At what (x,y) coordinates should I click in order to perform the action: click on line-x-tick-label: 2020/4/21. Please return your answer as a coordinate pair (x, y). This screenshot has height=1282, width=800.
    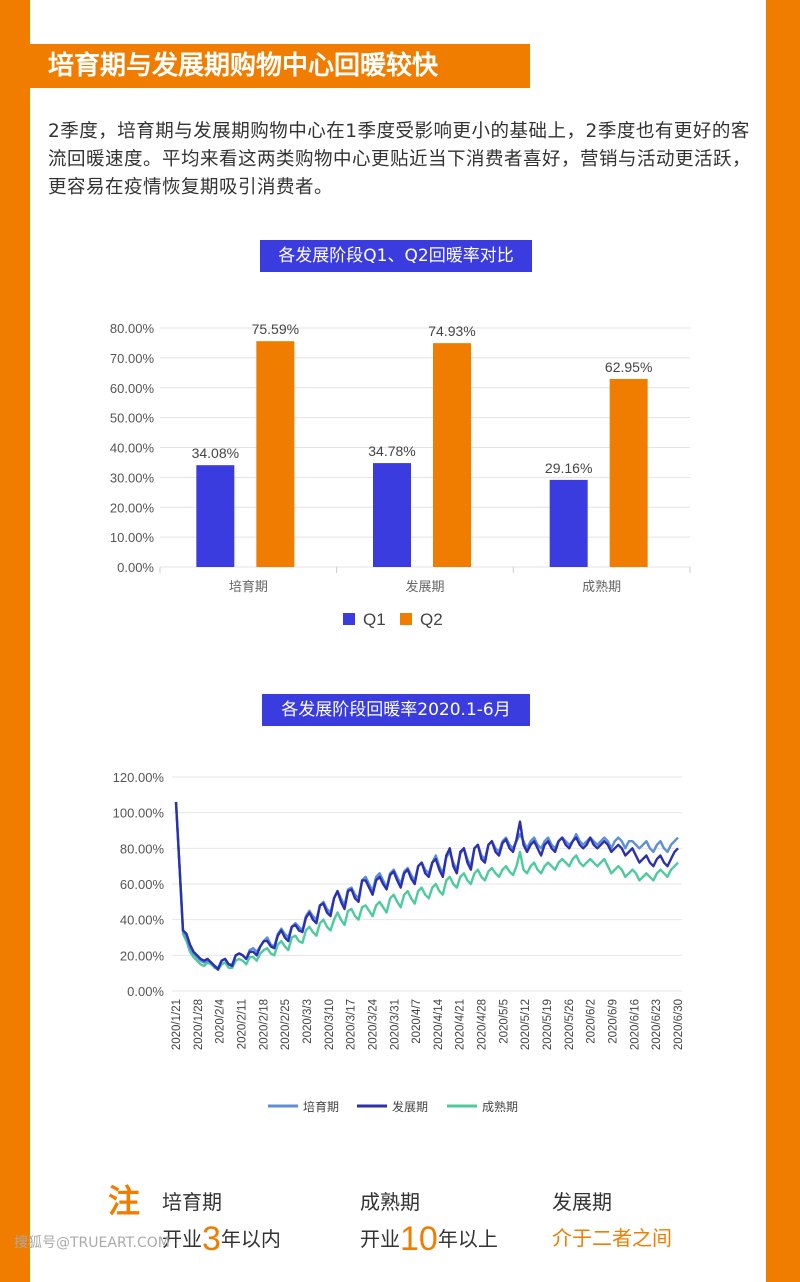
    Looking at the image, I should click on (461, 1024).